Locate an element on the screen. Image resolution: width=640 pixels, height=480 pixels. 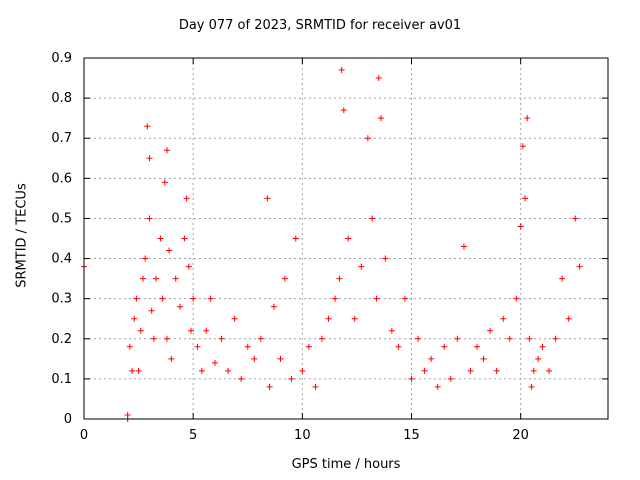
y-axis-label: SRMTID / TECUs is located at coordinates (22, 235).